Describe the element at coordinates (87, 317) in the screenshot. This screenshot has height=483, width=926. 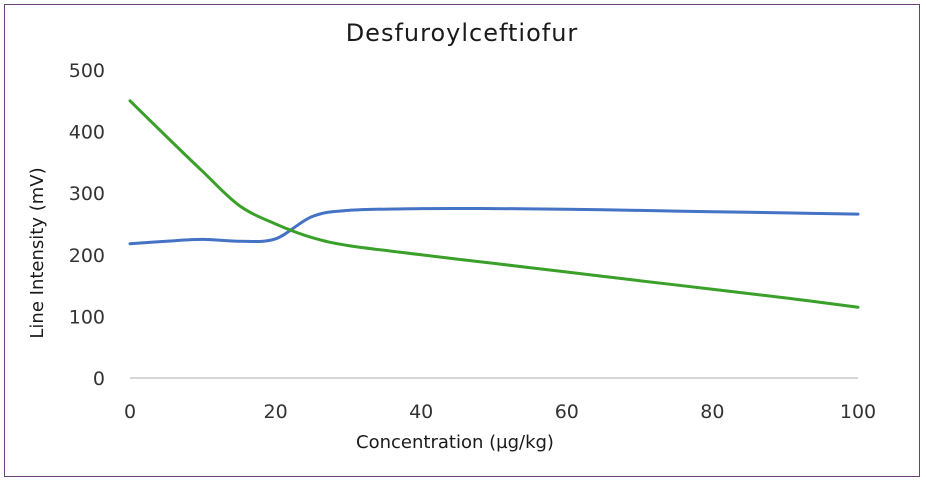
I see `y-tick-label: 100` at that location.